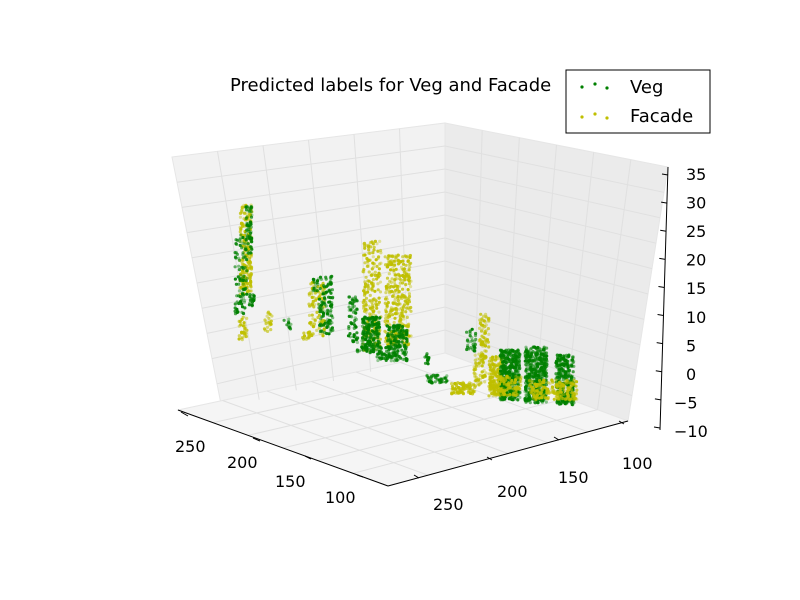  What do you see at coordinates (696, 231) in the screenshot?
I see `z-tick-label: 25` at bounding box center [696, 231].